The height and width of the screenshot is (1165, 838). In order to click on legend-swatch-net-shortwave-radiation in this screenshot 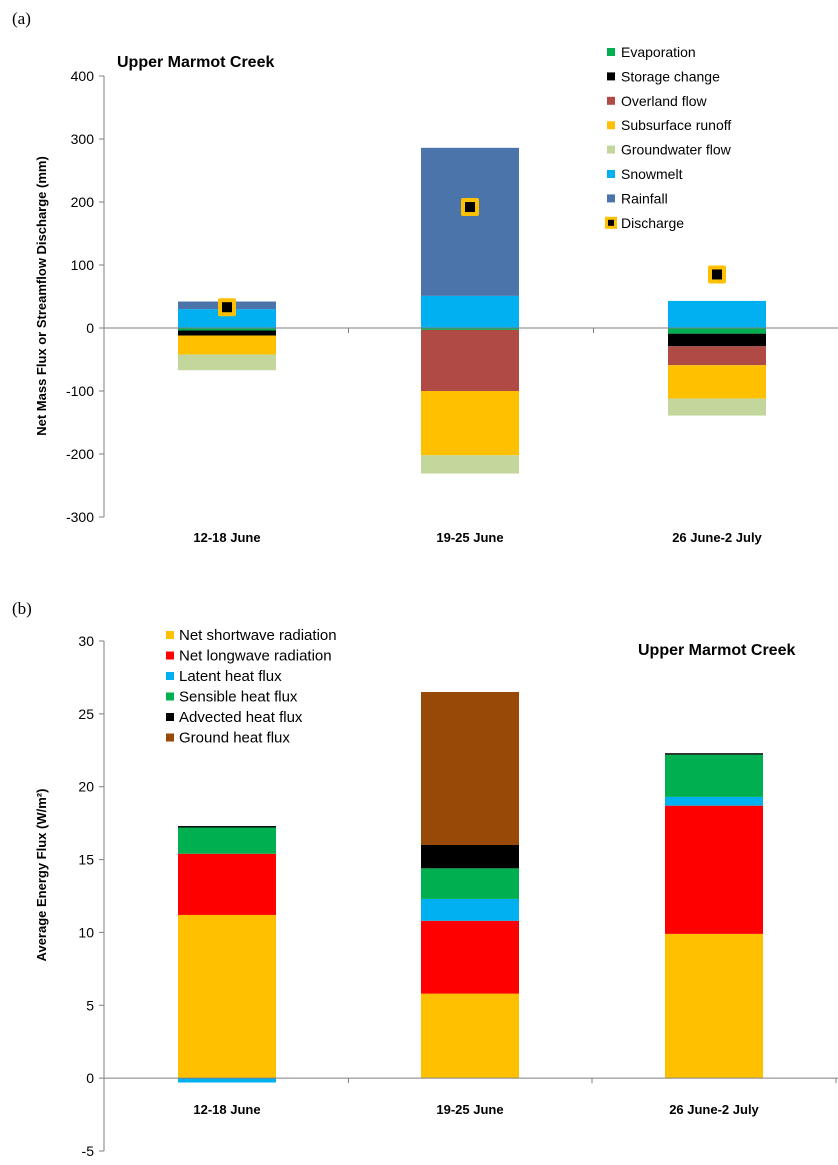, I will do `click(170, 635)`.